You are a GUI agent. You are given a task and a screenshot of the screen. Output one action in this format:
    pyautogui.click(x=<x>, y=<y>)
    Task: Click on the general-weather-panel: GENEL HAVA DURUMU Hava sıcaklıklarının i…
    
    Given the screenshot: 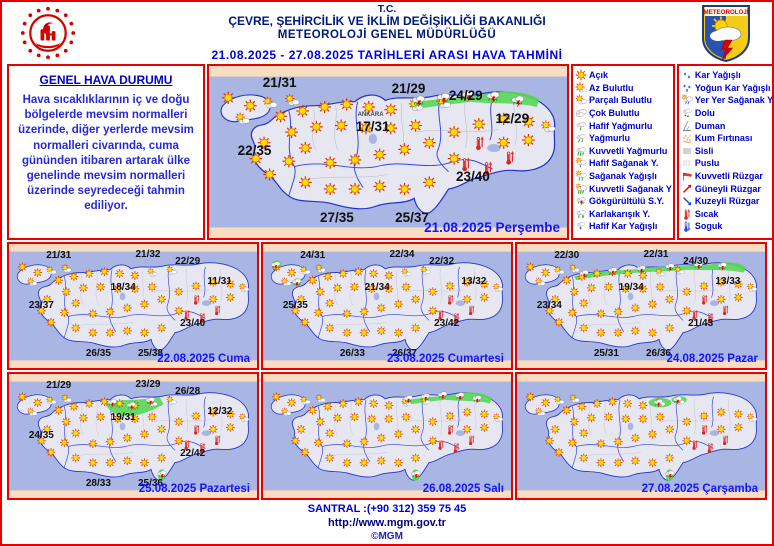 What is the action you would take?
    pyautogui.click(x=106, y=152)
    